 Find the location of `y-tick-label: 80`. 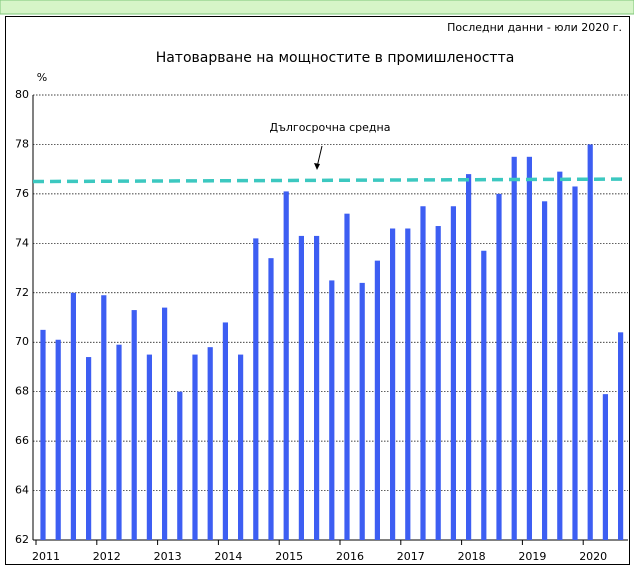

y-tick-label: 80 is located at coordinates (22, 94).